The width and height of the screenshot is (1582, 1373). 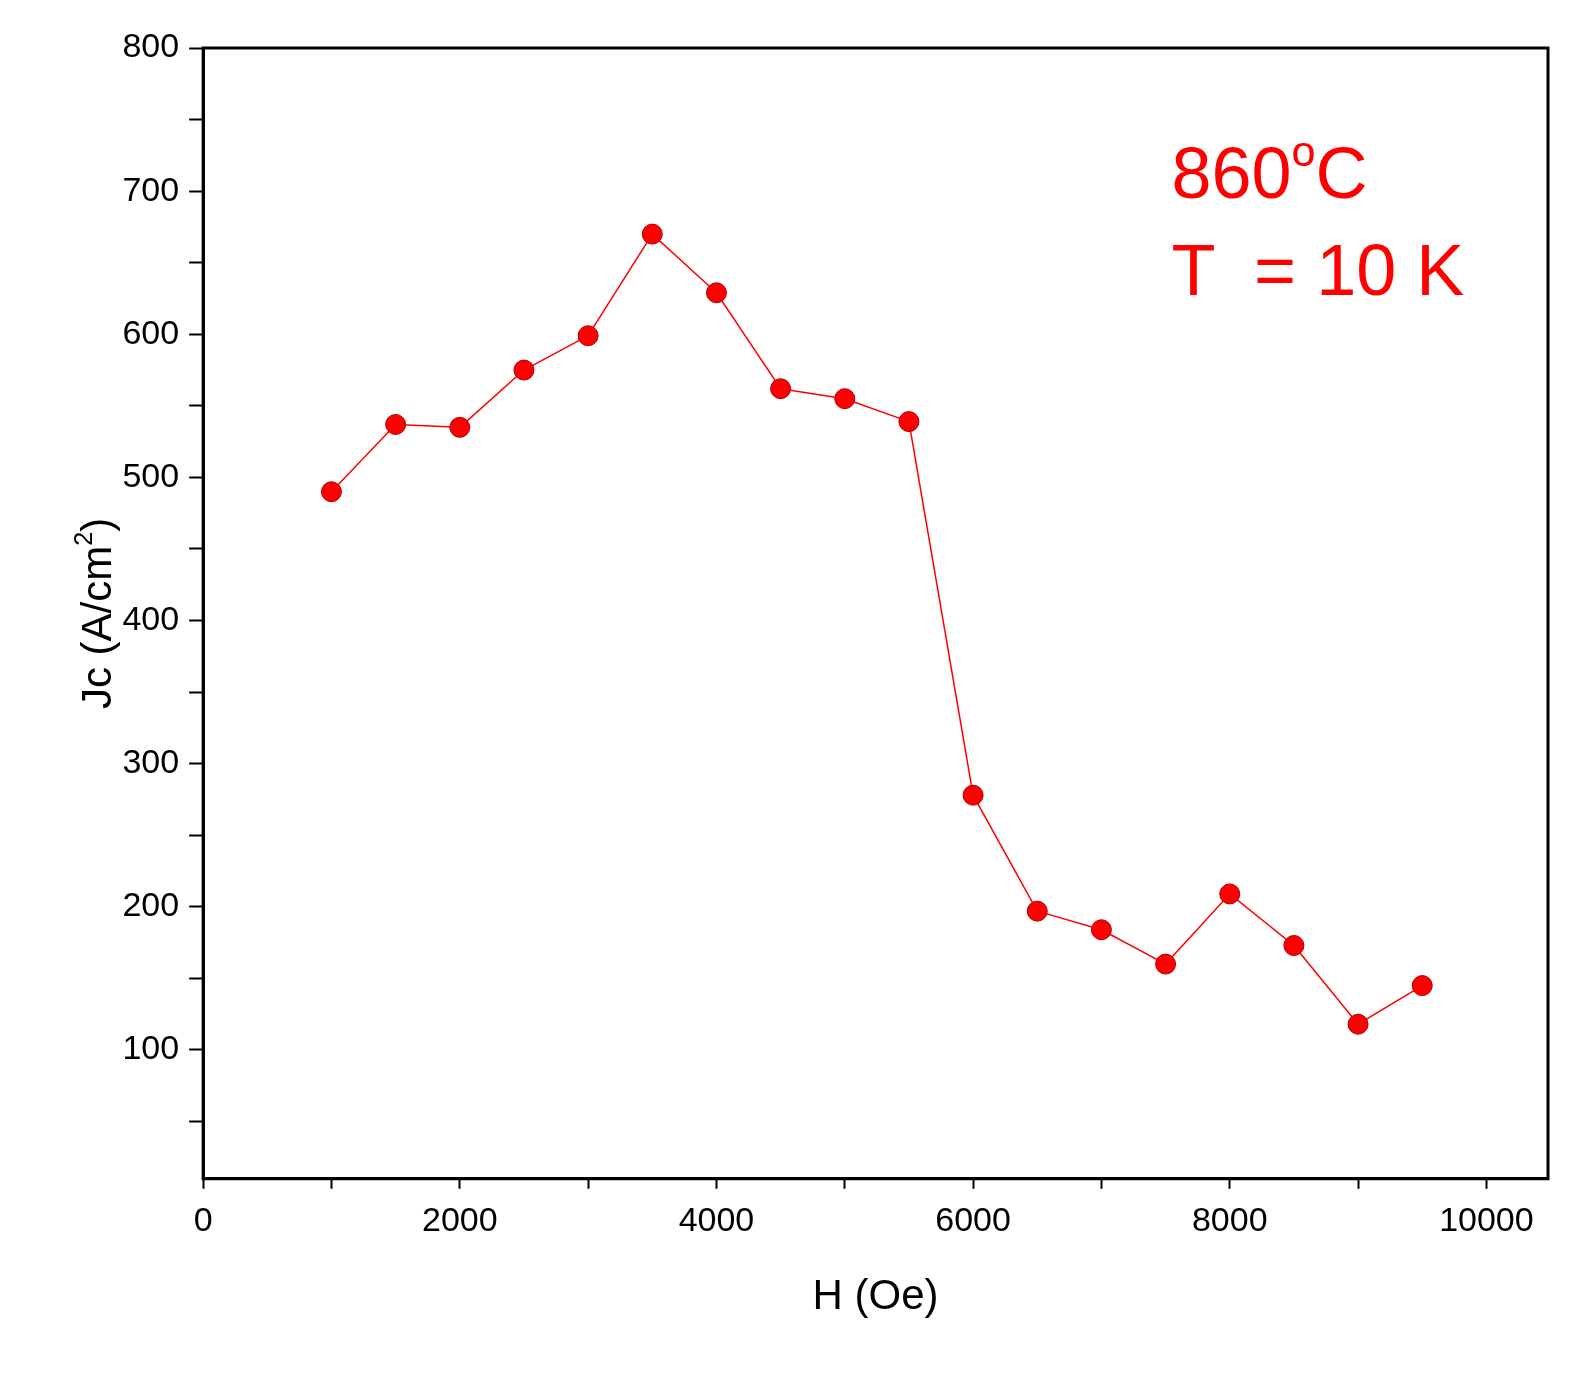 What do you see at coordinates (1486, 1218) in the screenshot?
I see `x-tick-label: 10000` at bounding box center [1486, 1218].